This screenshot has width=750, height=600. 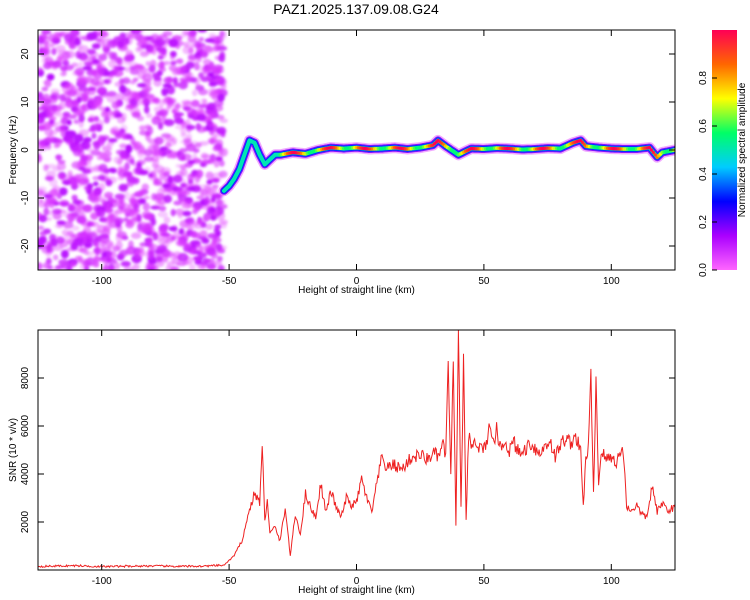 What do you see at coordinates (102, 581) in the screenshot?
I see `snr-x-tick-label: -100` at bounding box center [102, 581].